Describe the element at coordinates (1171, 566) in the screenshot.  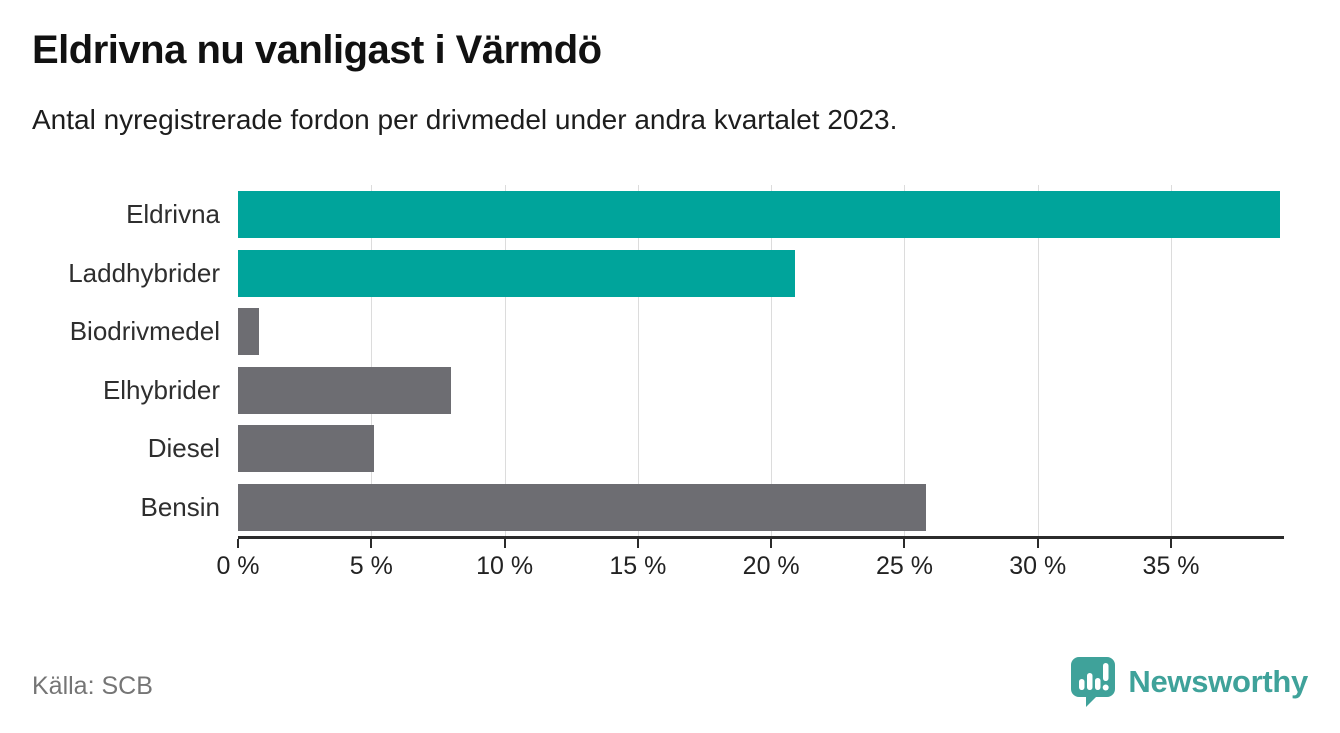
I see `x-tick-label-35: 35 %` at that location.